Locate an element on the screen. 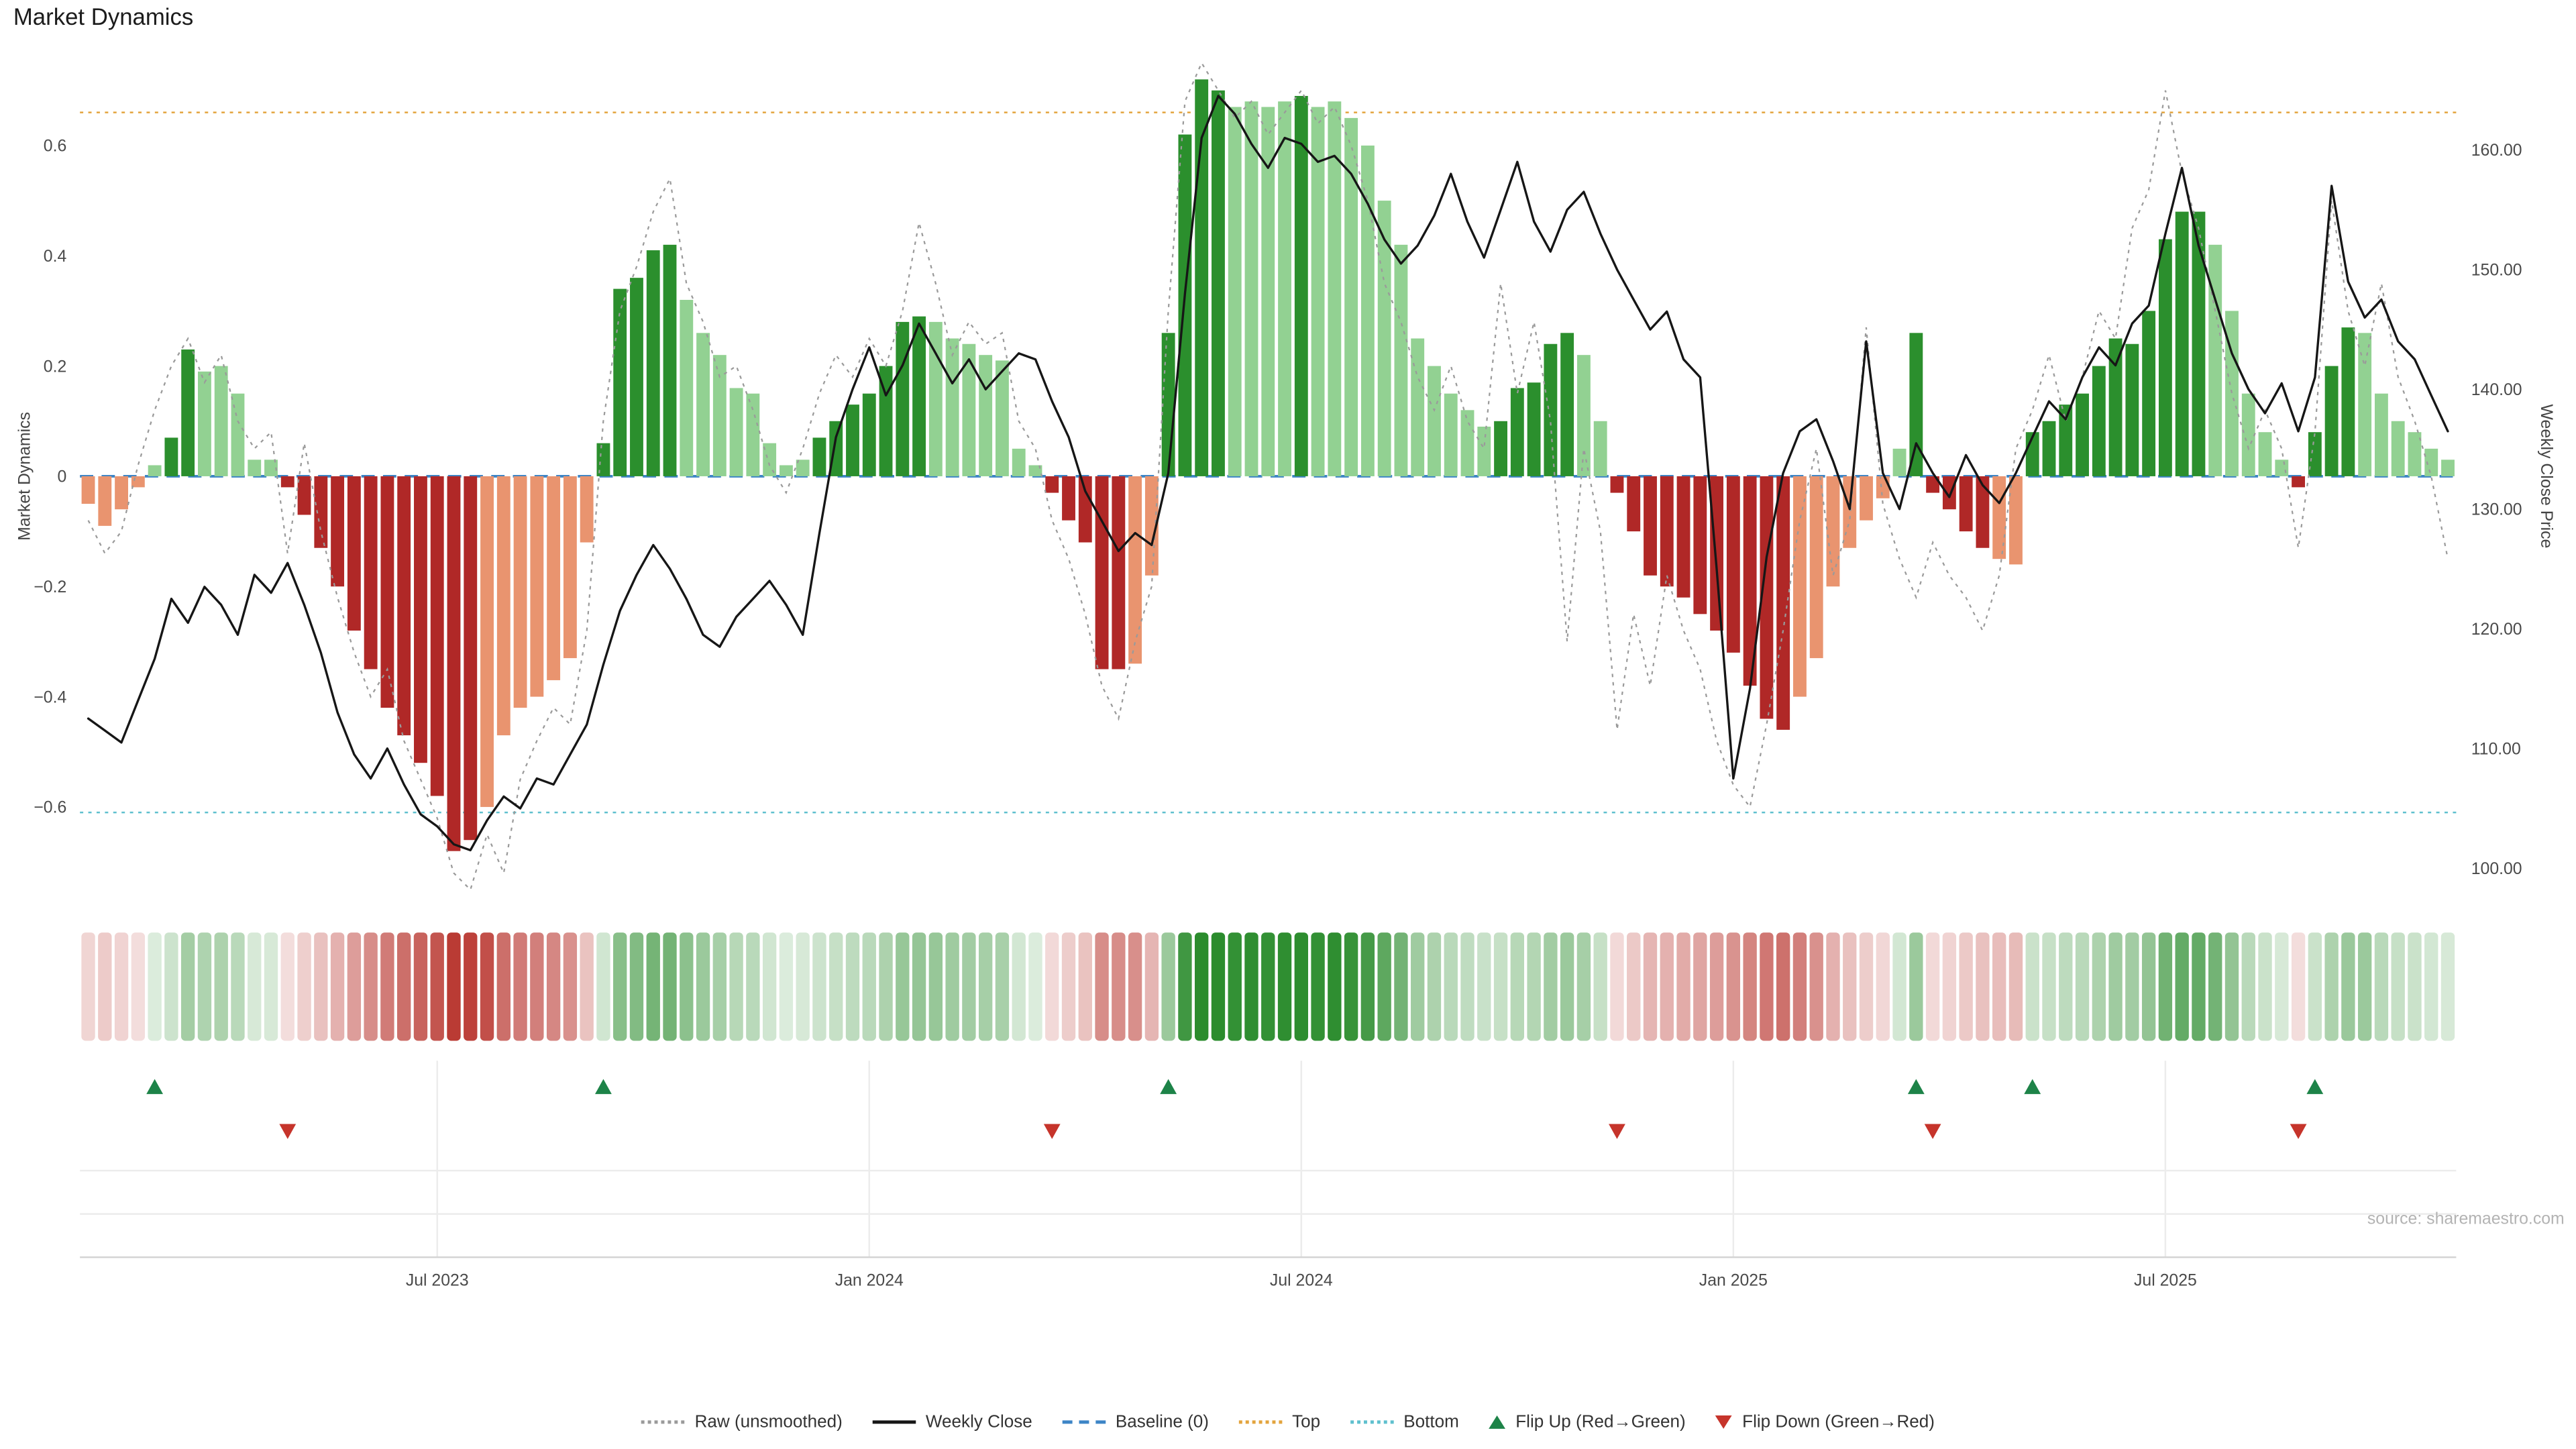 The height and width of the screenshot is (1449, 2576). legend-weekly-close-line-icon is located at coordinates (894, 1422).